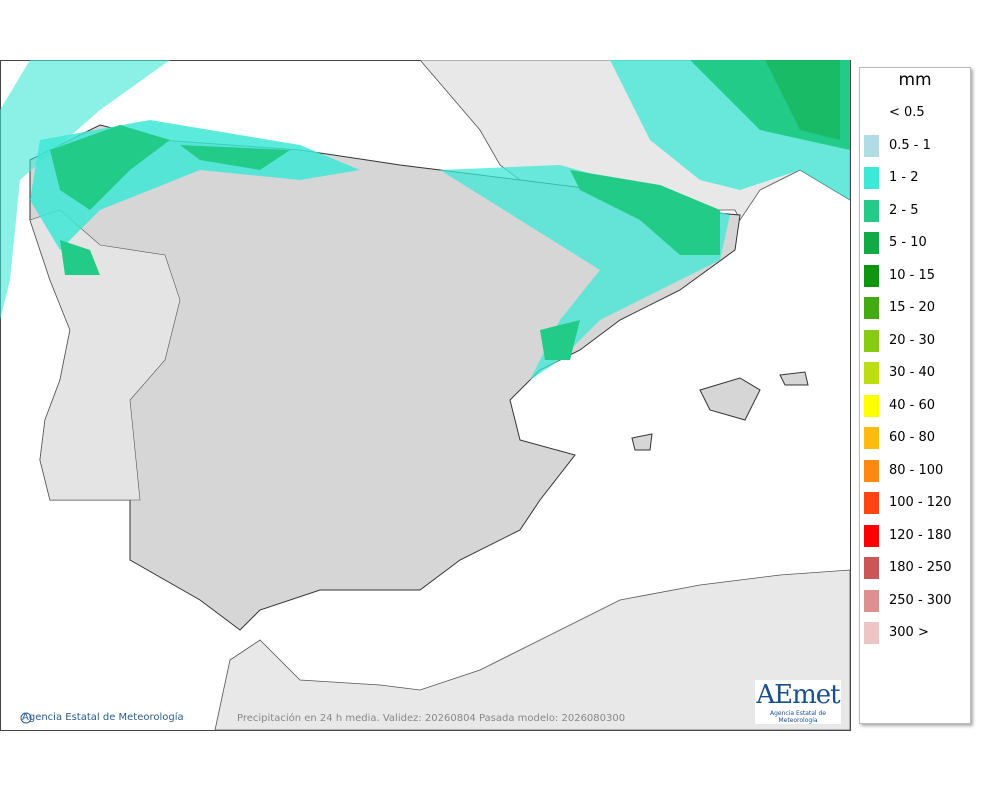 The image size is (1000, 790). I want to click on legend-label: 300 >, so click(909, 632).